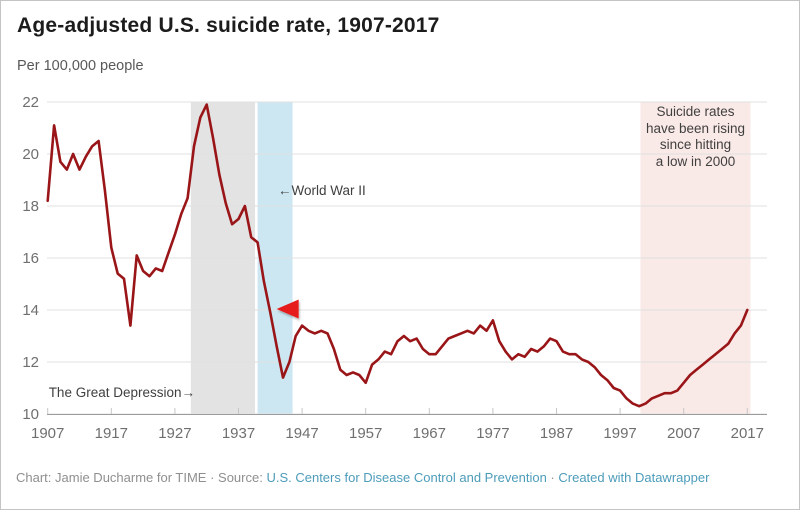 This screenshot has width=800, height=510. What do you see at coordinates (634, 477) in the screenshot?
I see `datawrapper-link: Created with Datawrapper` at bounding box center [634, 477].